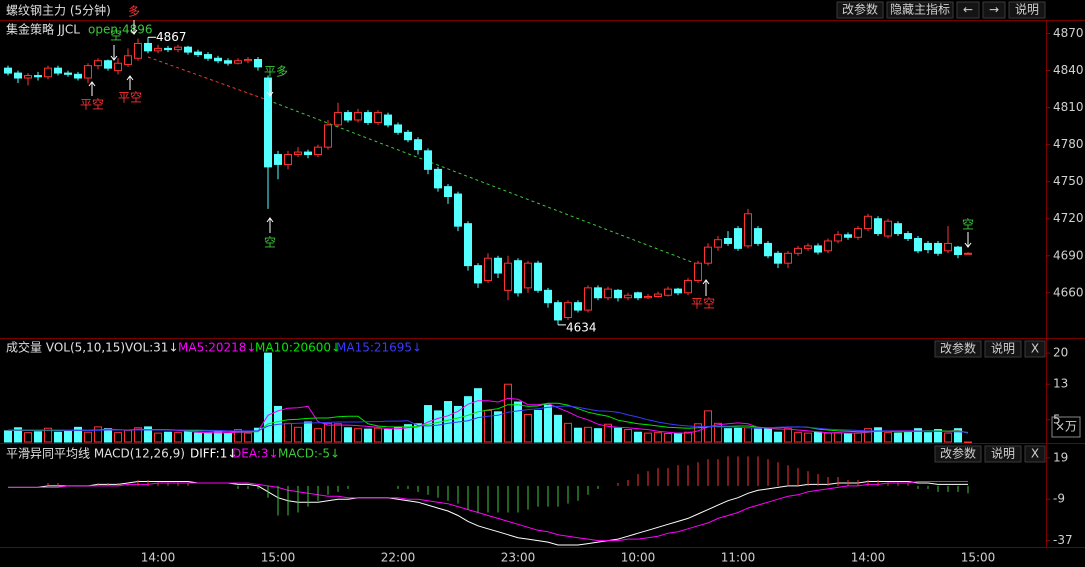 This screenshot has height=567, width=1085. Describe the element at coordinates (58, 10) in the screenshot. I see `chart-title: 螺纹钢主力 (5分钟)` at that location.